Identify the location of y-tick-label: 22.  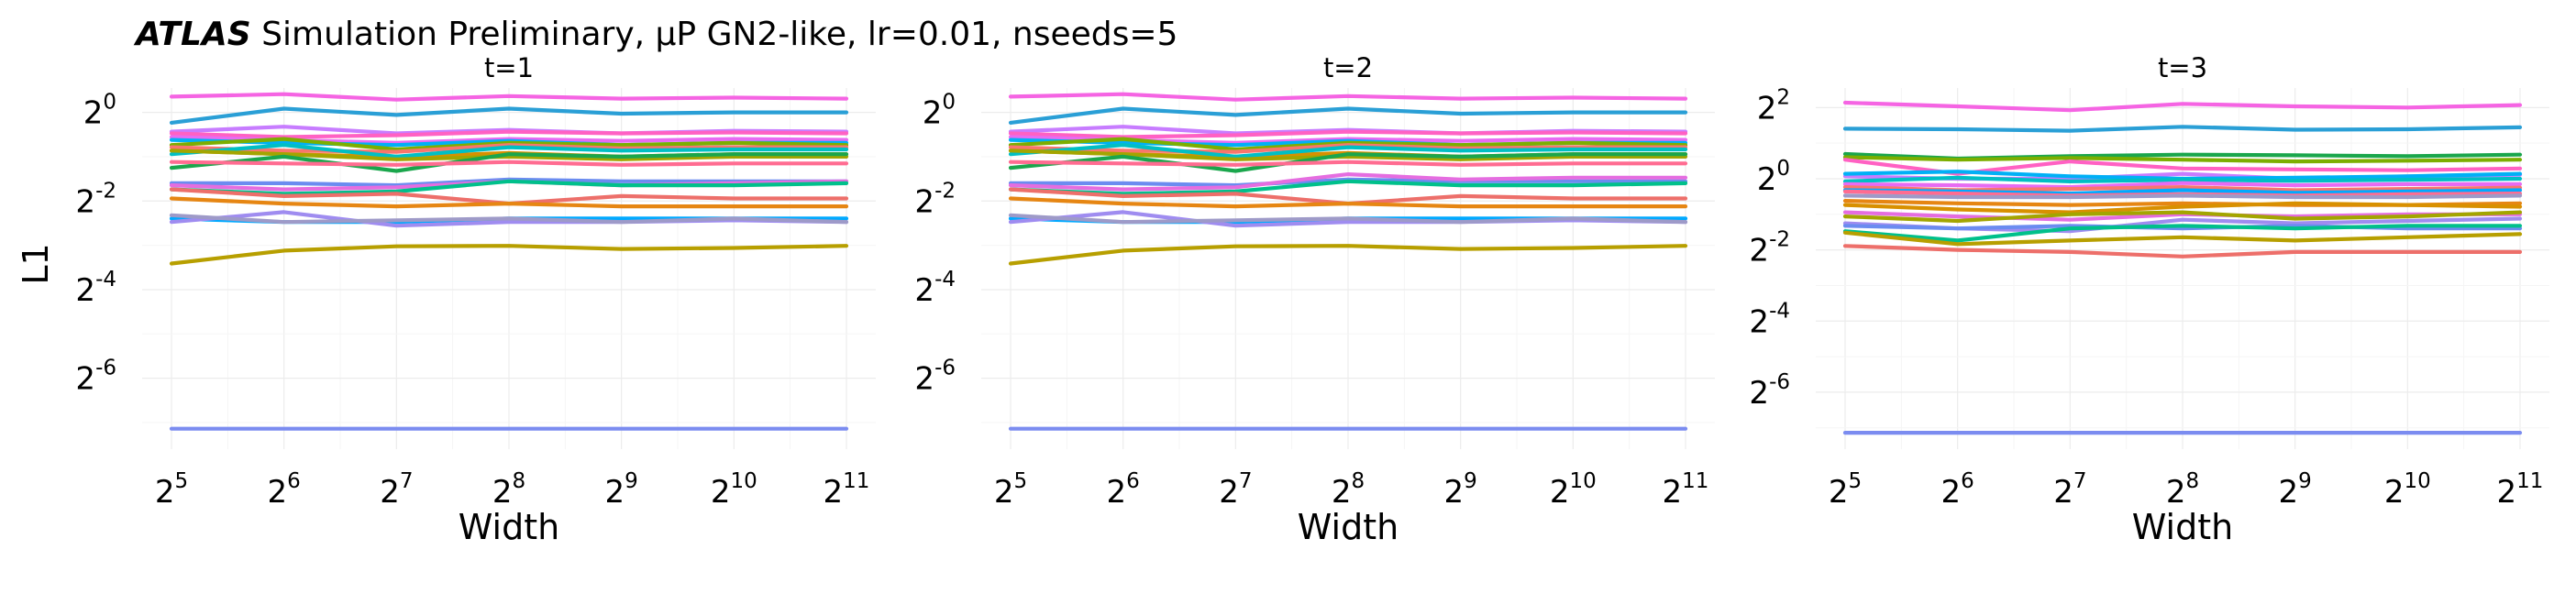
(1773, 105).